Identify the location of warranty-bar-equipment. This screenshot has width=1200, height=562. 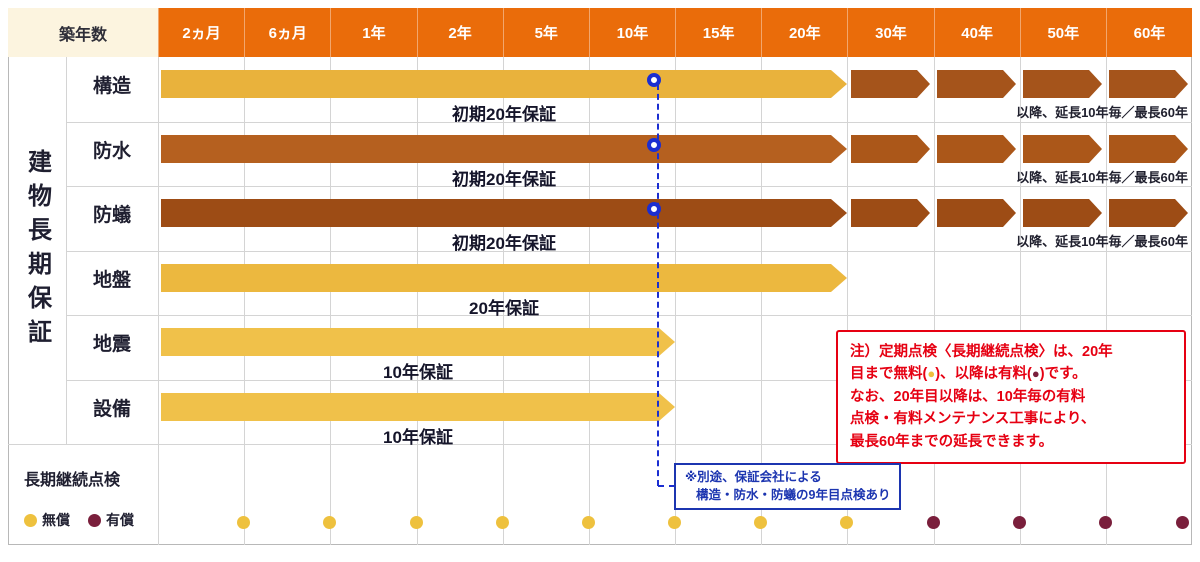
(418, 407).